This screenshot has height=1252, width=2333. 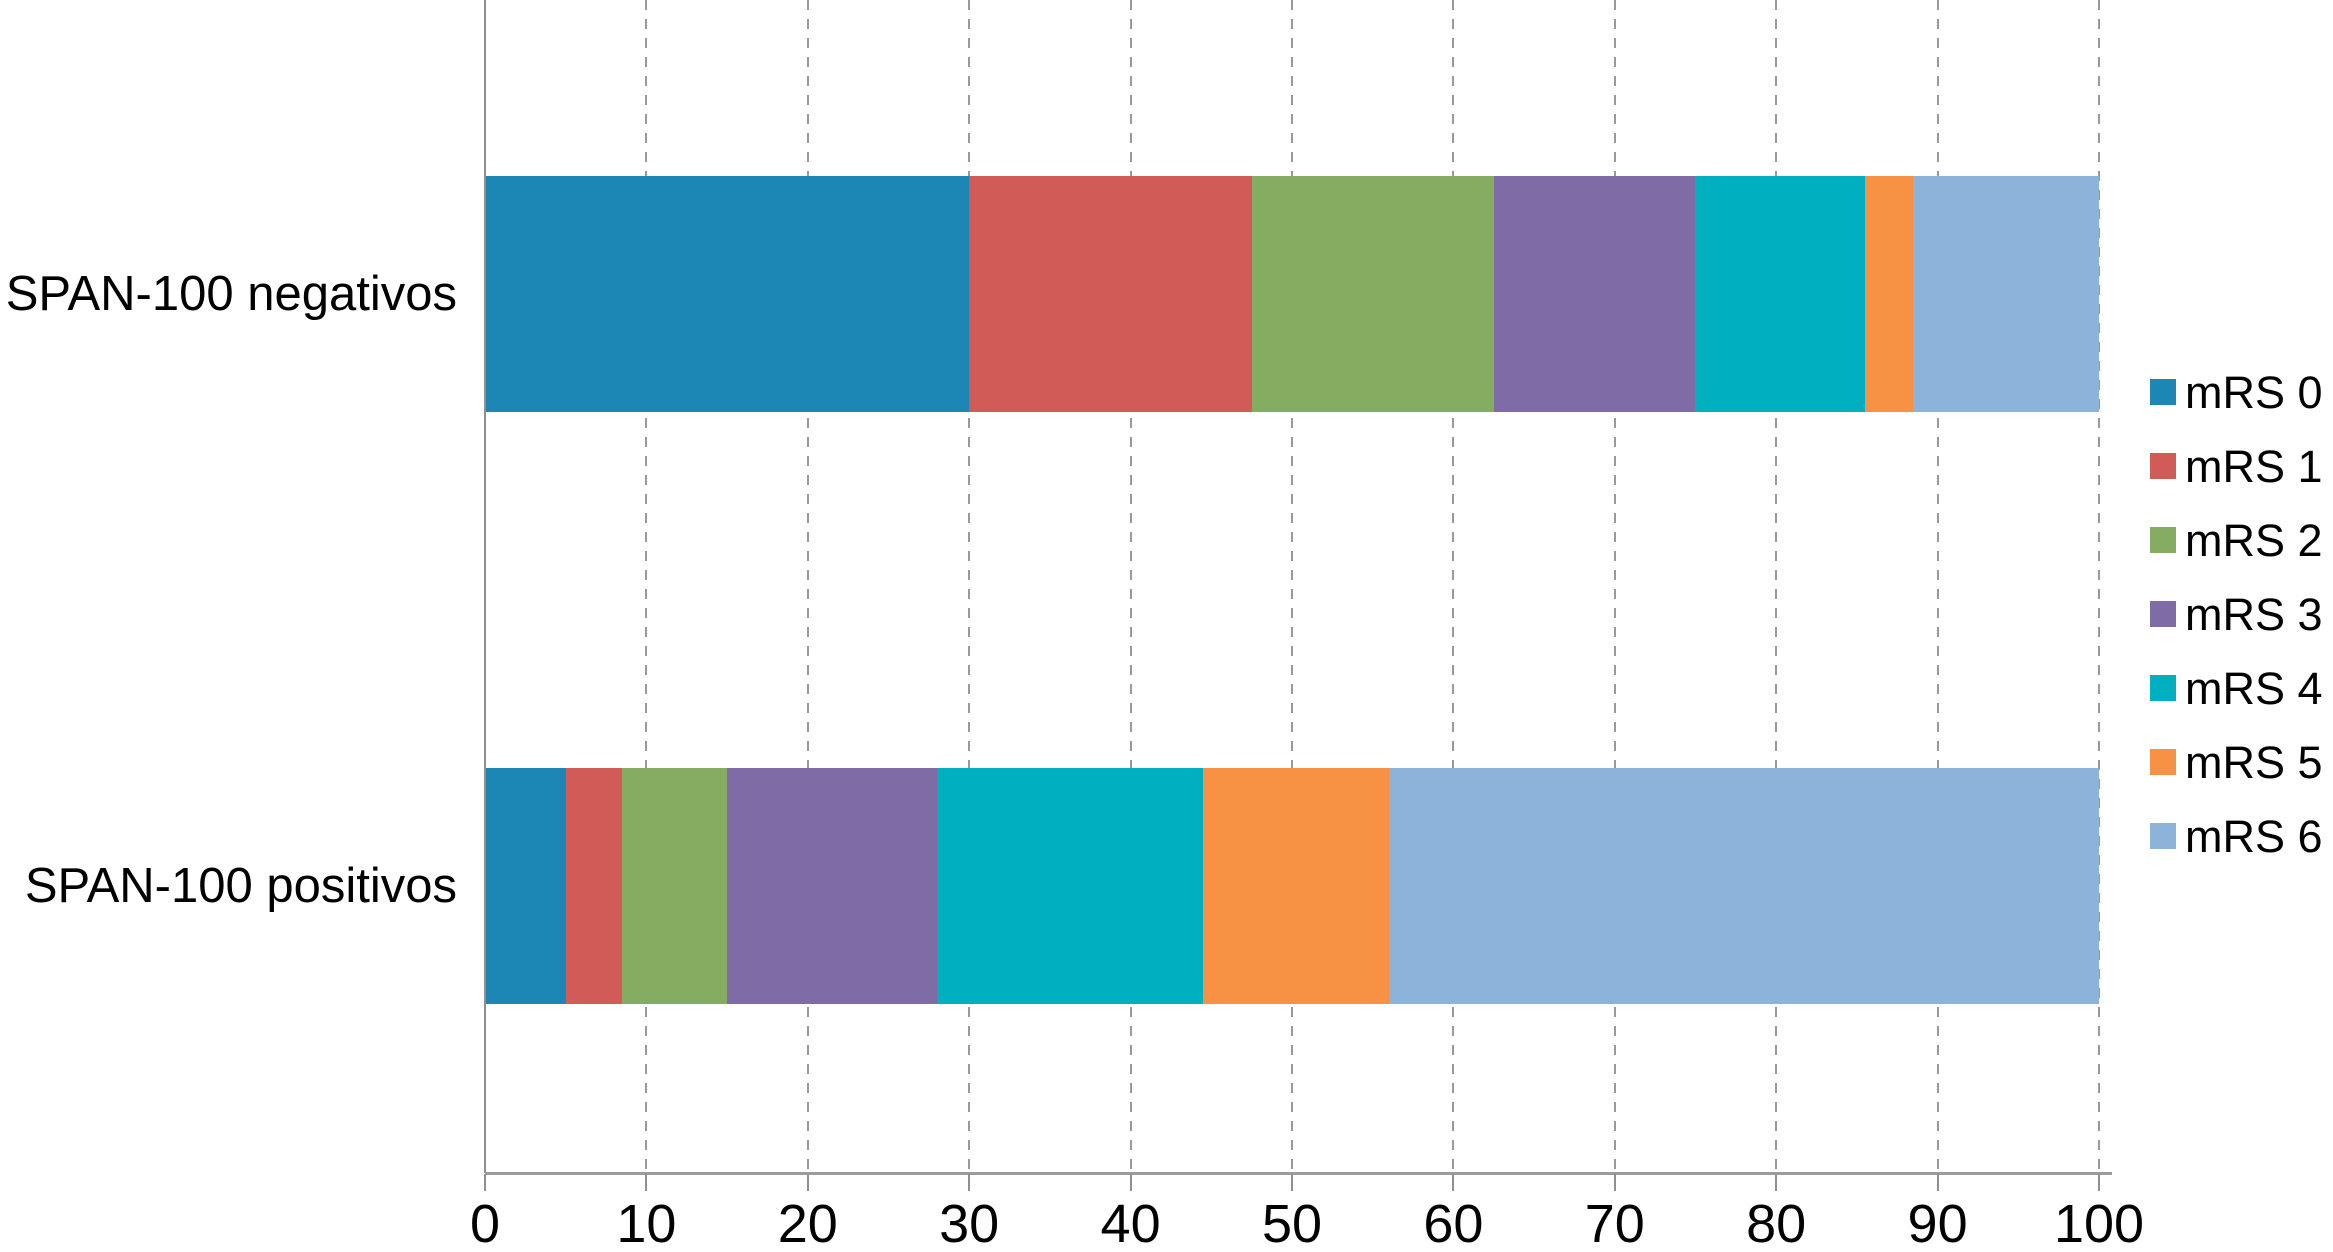 What do you see at coordinates (1453, 1223) in the screenshot?
I see `tick-label-60: 60` at bounding box center [1453, 1223].